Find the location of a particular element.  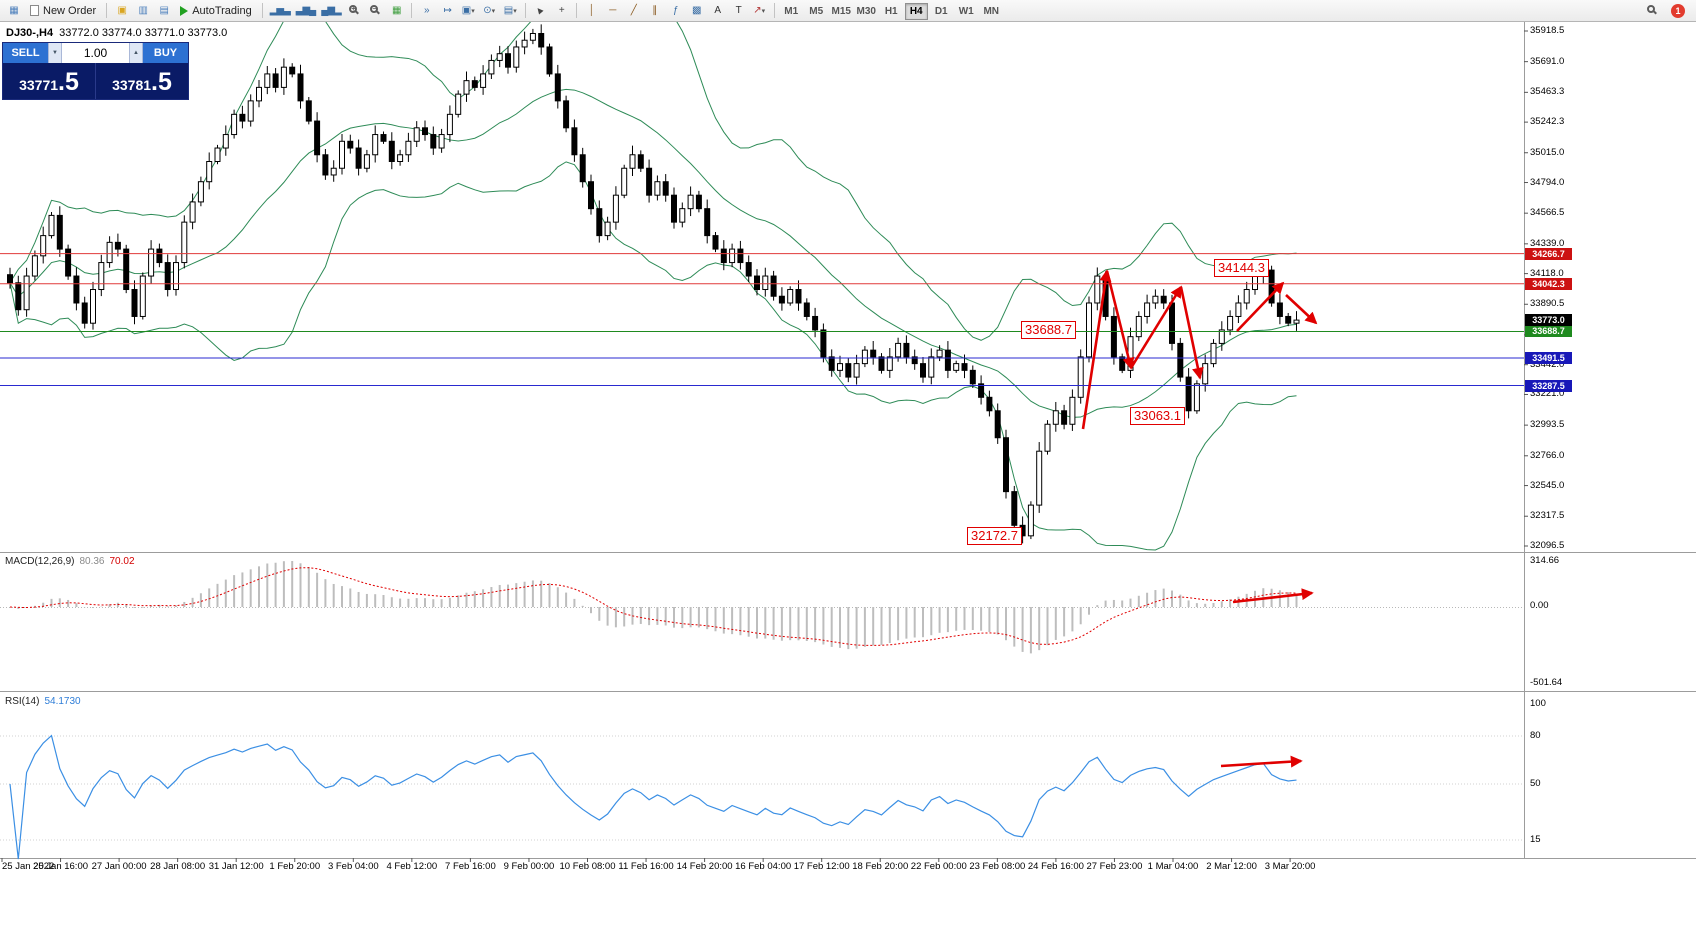

timeframe-h1: H1 is located at coordinates (891, 11).